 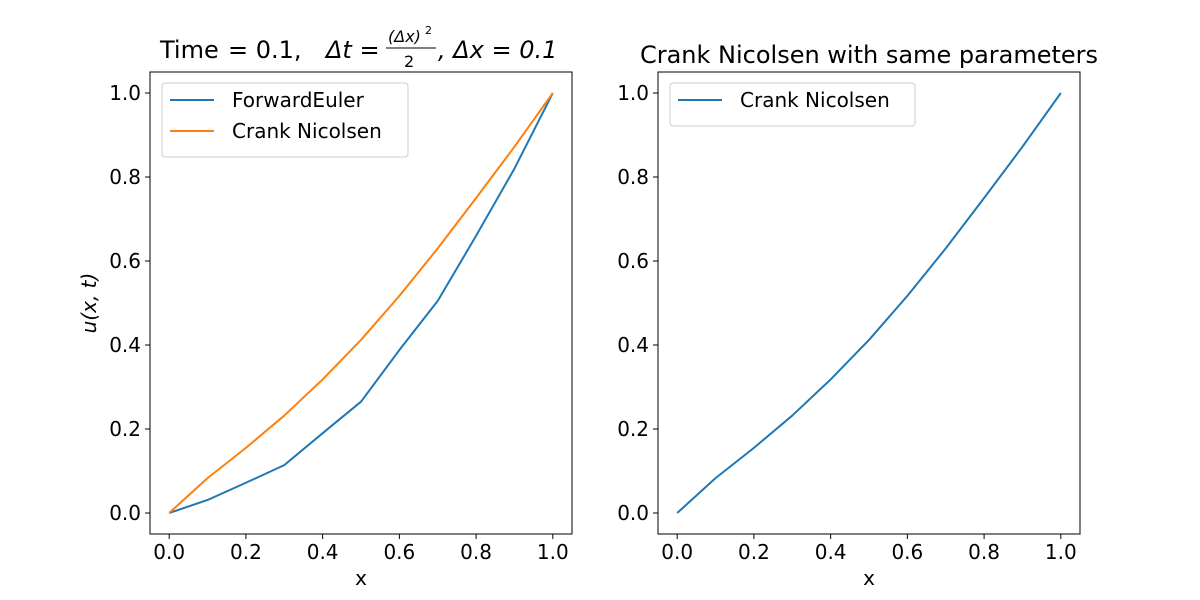 I want to click on right-plot-title: Crank Nicolsen with same parameters, so click(x=869, y=55).